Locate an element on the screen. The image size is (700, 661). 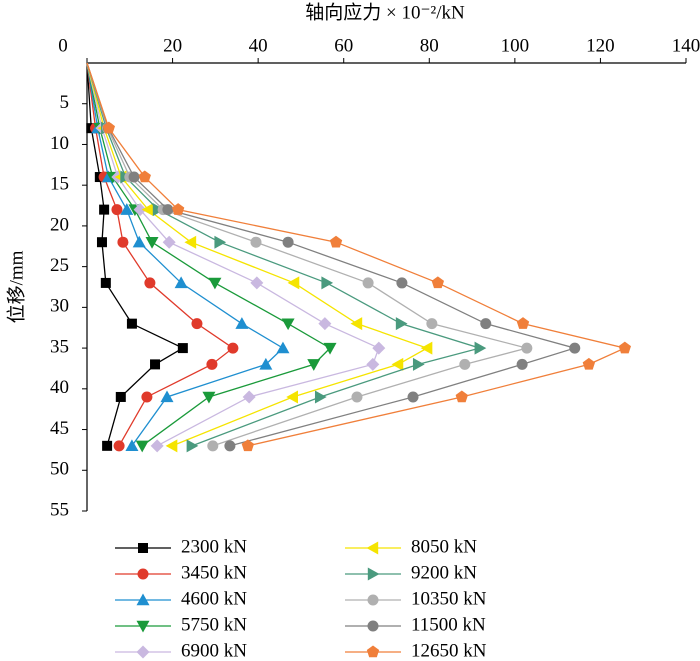
y-tick-label: 15 is located at coordinates (59, 184).